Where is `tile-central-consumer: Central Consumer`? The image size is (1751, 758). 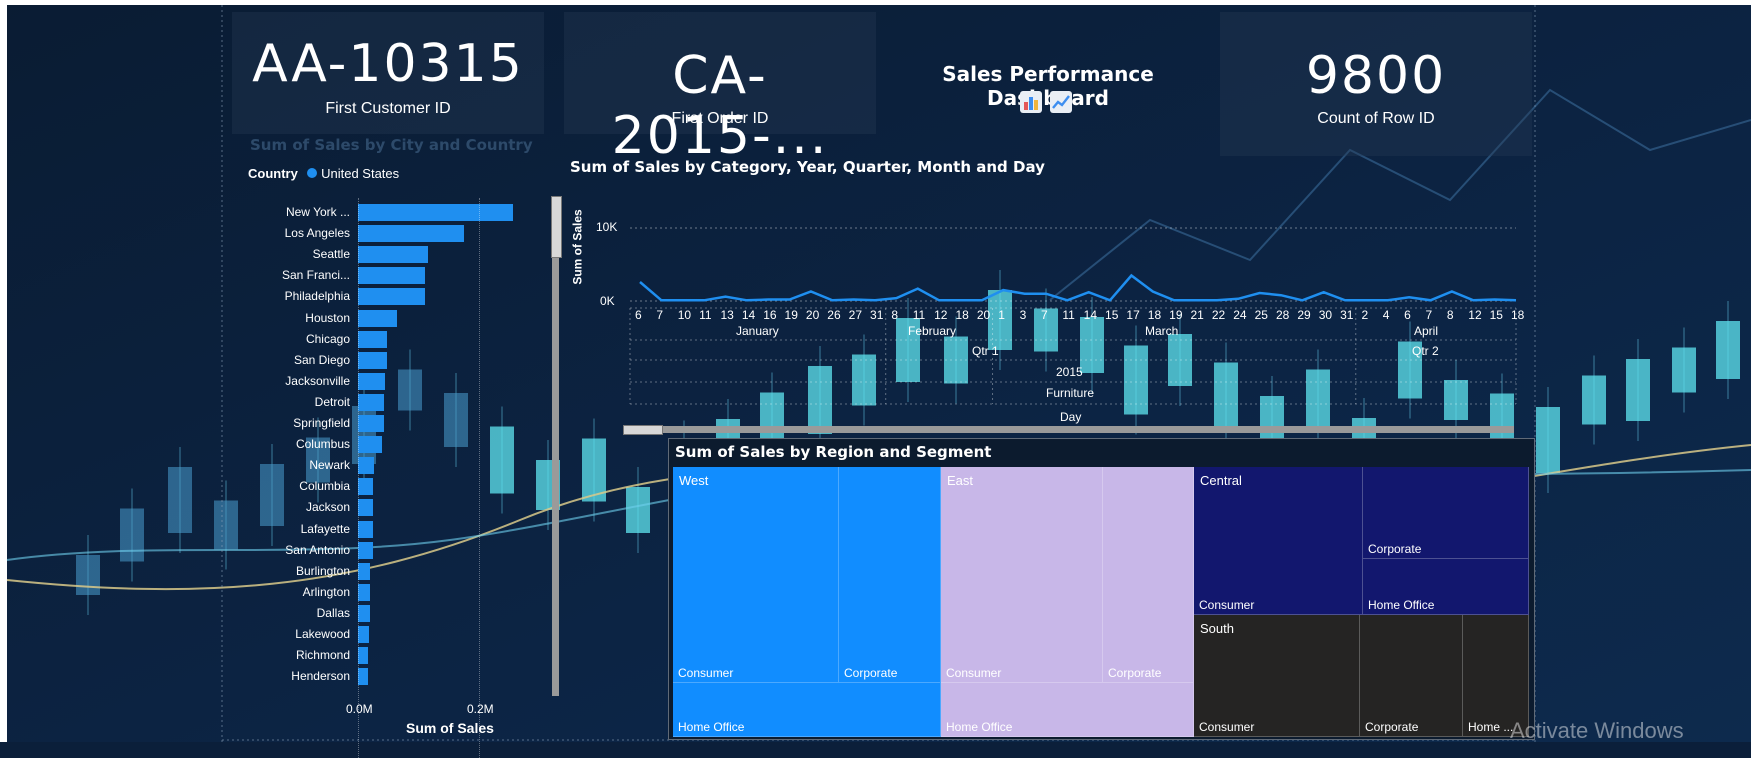
tile-central-consumer: Central Consumer is located at coordinates (1278, 541).